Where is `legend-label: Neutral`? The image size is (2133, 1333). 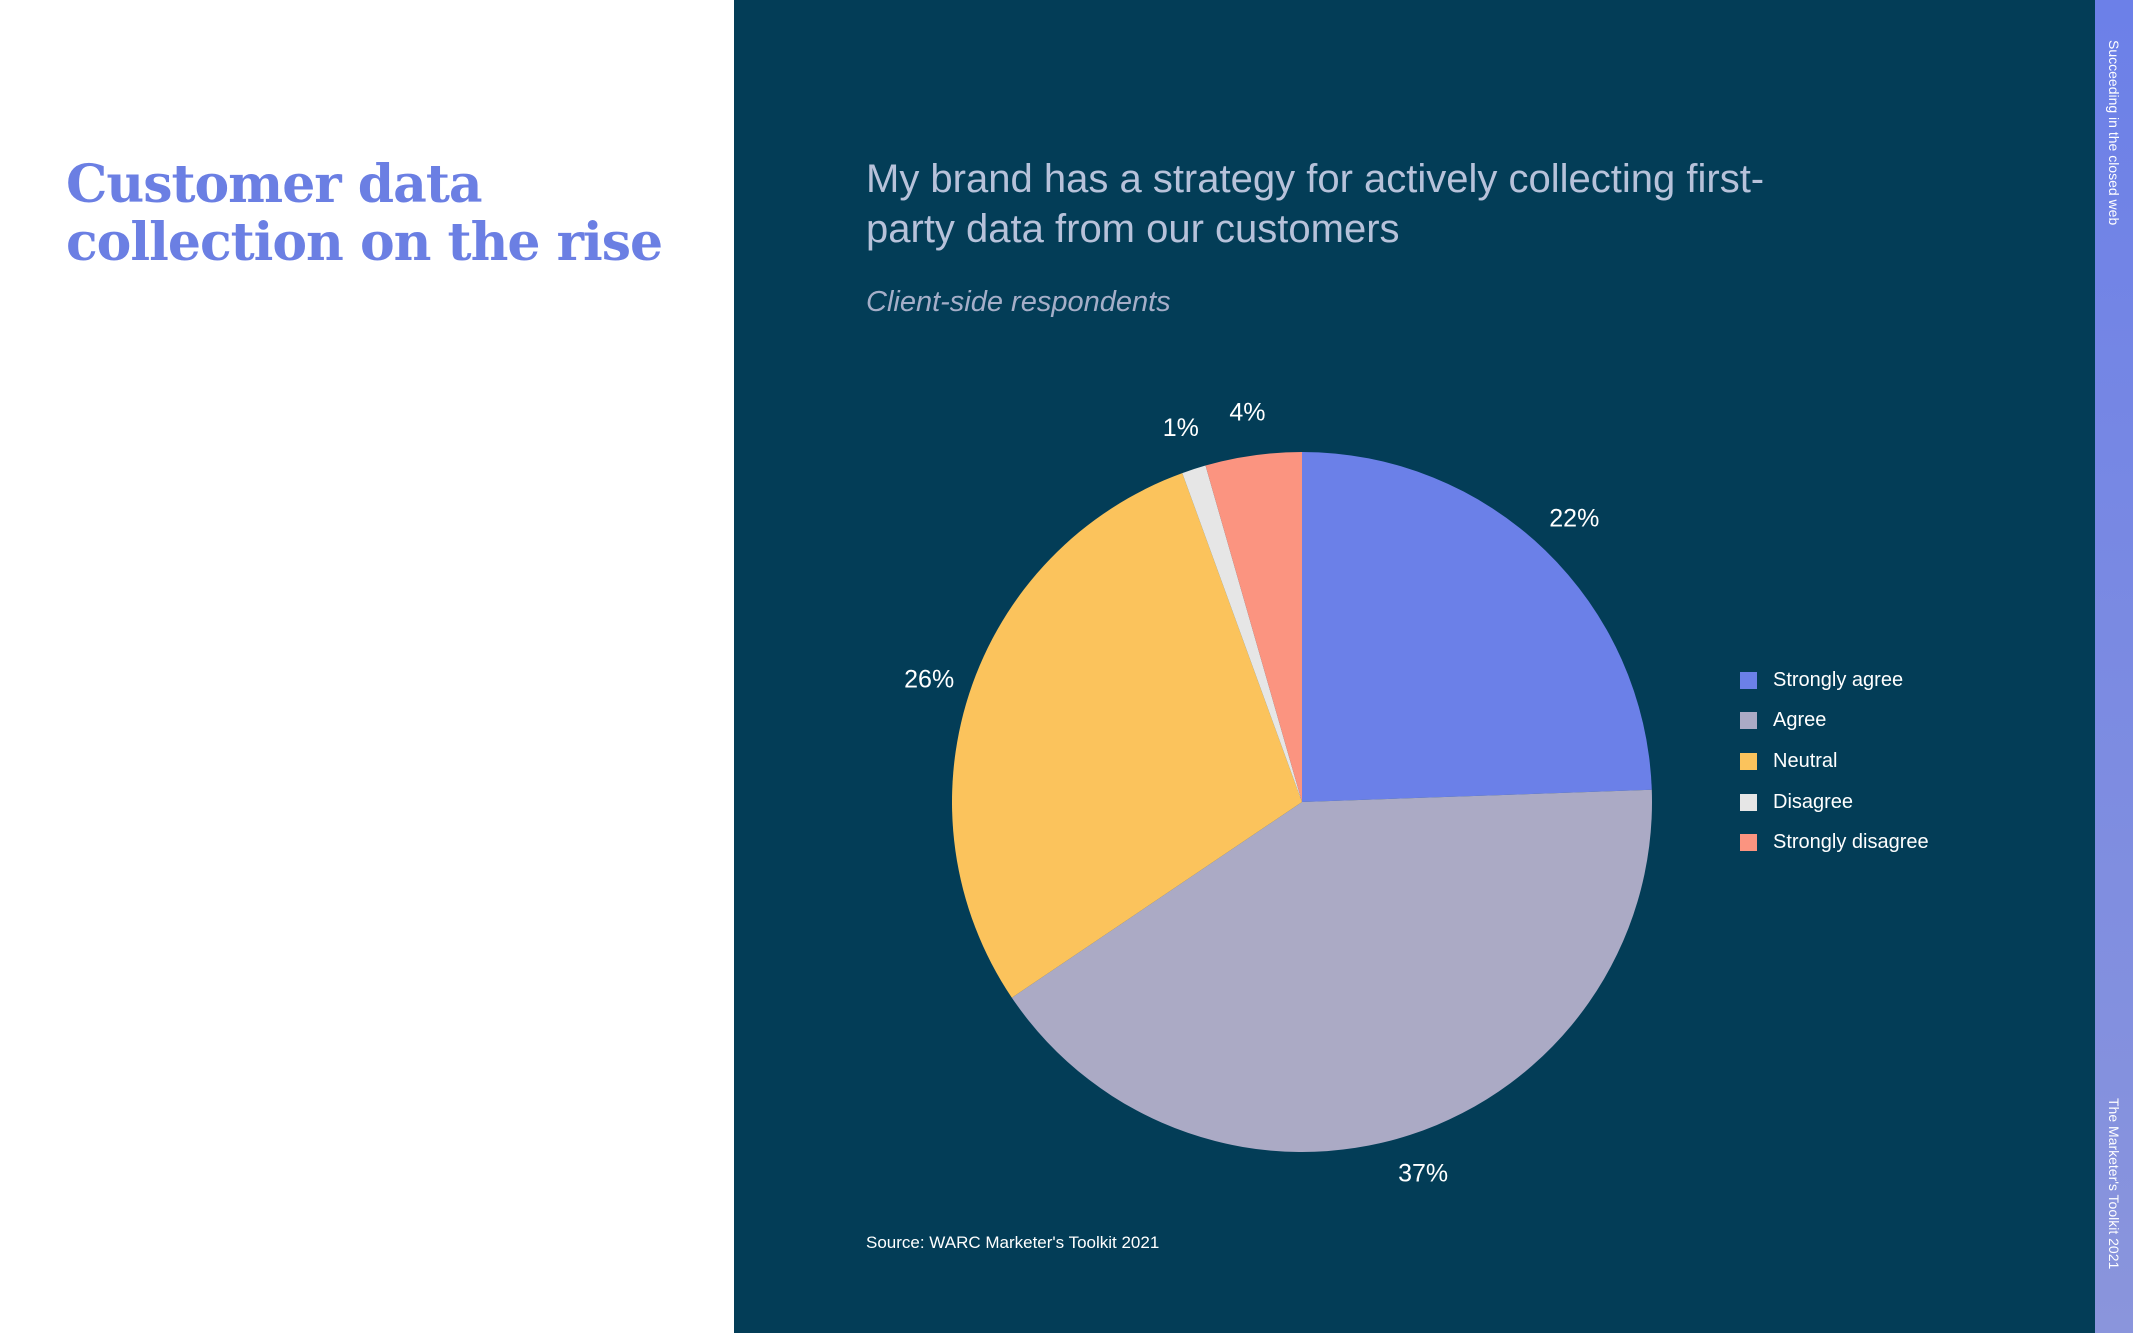
legend-label: Neutral is located at coordinates (1805, 761).